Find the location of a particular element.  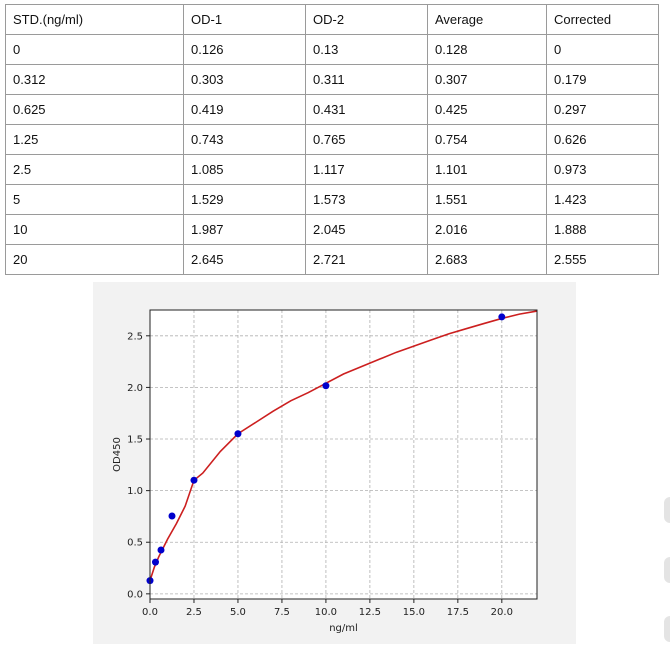

table-cell: 1.529 is located at coordinates (244, 199).